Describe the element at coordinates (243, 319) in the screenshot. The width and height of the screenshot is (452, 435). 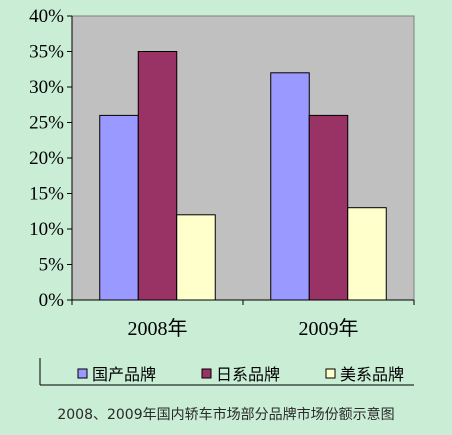
I see `x-axis: 2008年 2009年` at that location.